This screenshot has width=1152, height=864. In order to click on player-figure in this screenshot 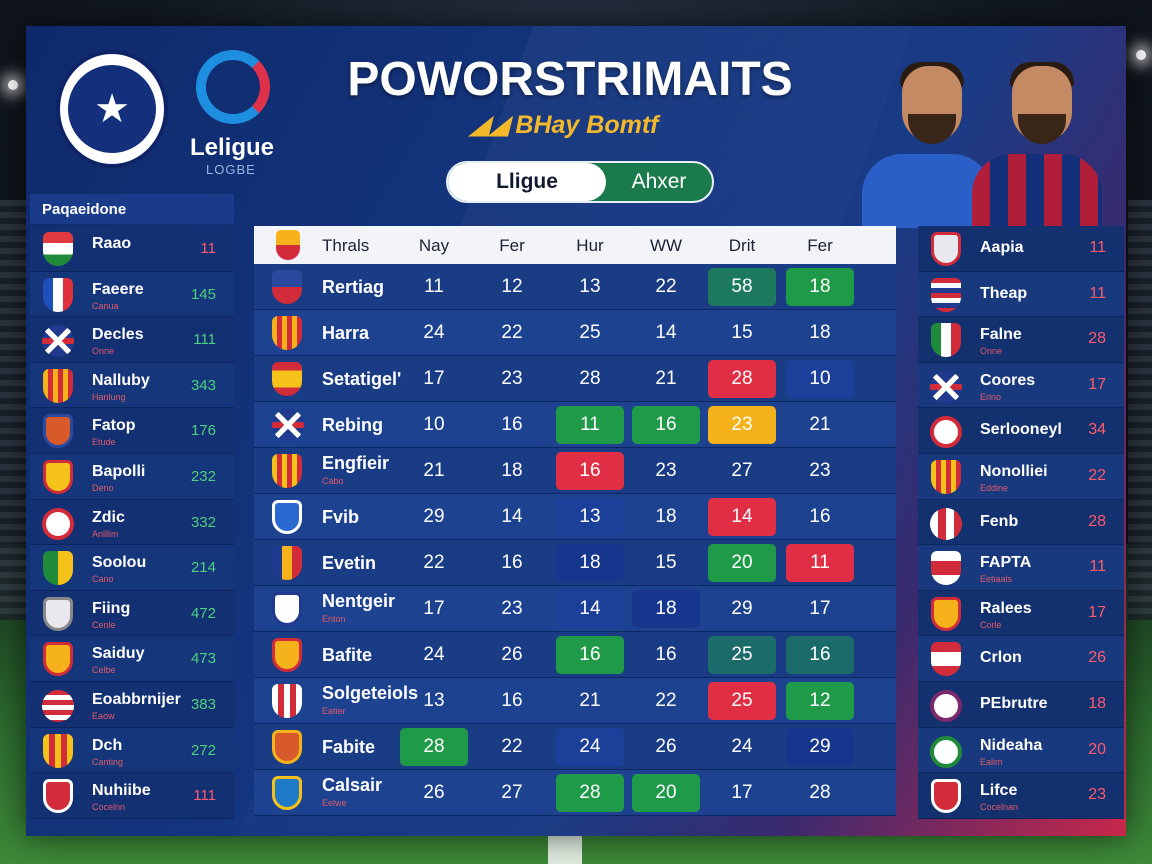, I will do `click(926, 136)`.